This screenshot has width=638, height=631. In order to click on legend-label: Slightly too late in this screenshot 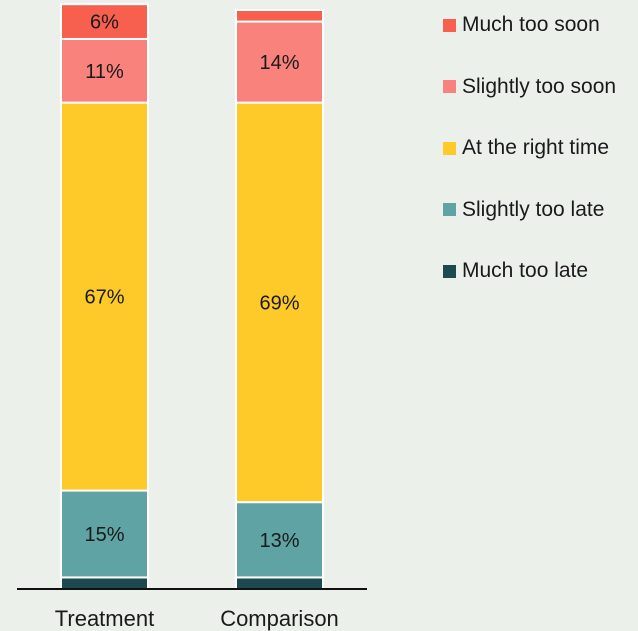, I will do `click(533, 209)`.